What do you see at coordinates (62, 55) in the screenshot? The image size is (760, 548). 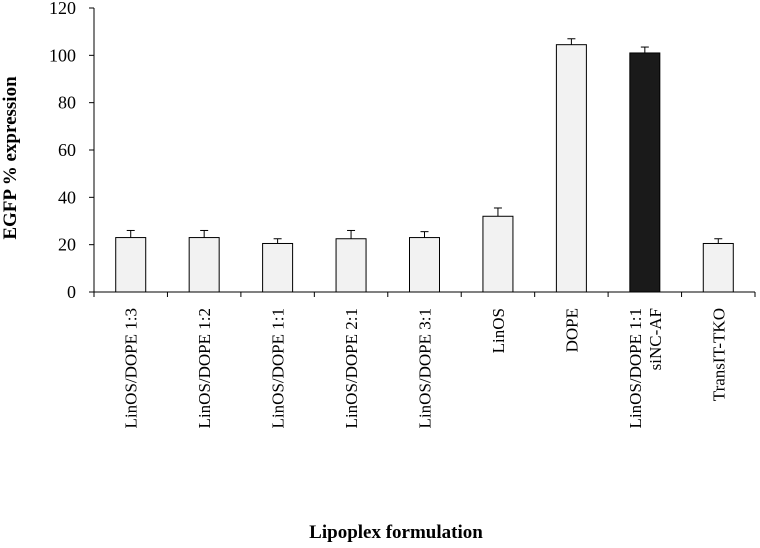 I see `y-tick-label-100: 100` at bounding box center [62, 55].